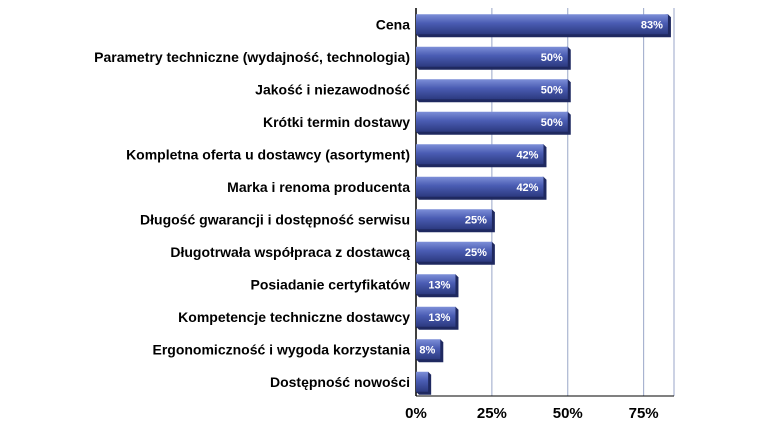 The image size is (764, 429). What do you see at coordinates (268, 154) in the screenshot?
I see `category-label: Kompletna oferta u dostawcy (asortyment)` at bounding box center [268, 154].